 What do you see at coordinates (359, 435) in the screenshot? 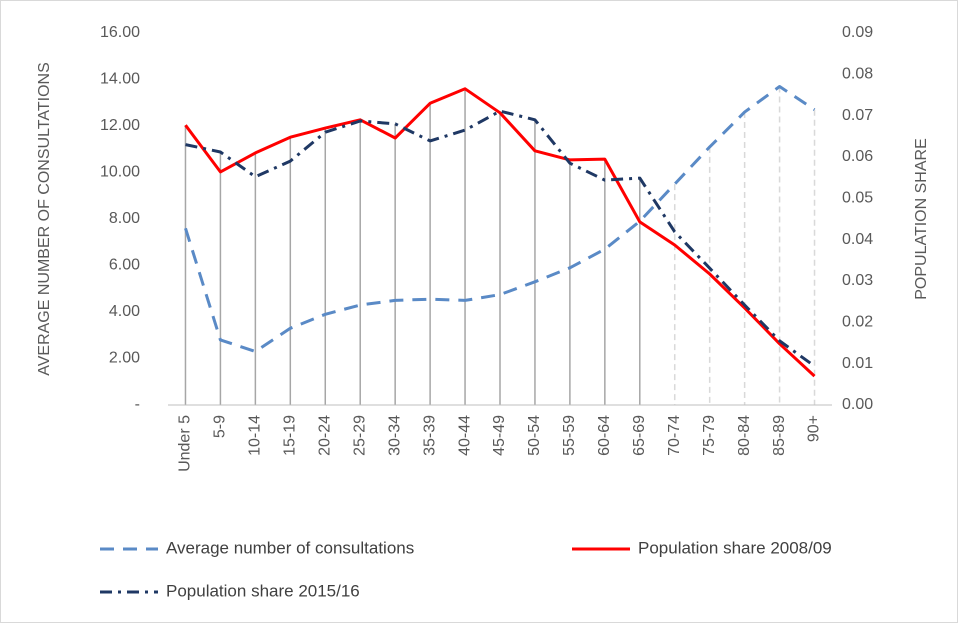
I see `x-tick-label: 25-29` at bounding box center [359, 435].